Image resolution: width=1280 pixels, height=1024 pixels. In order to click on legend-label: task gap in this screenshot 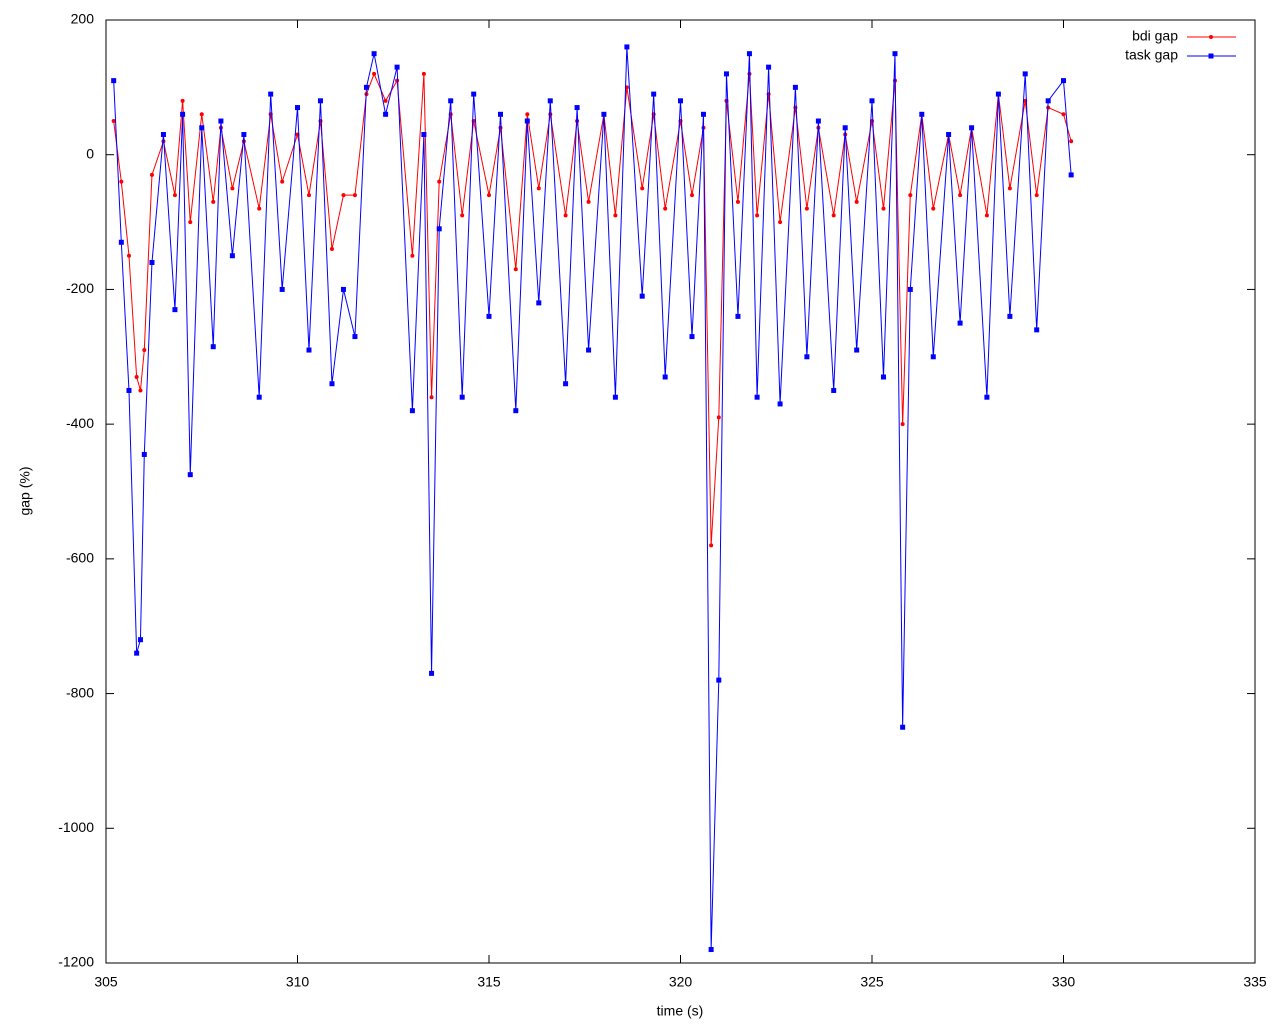, I will do `click(1151, 55)`.